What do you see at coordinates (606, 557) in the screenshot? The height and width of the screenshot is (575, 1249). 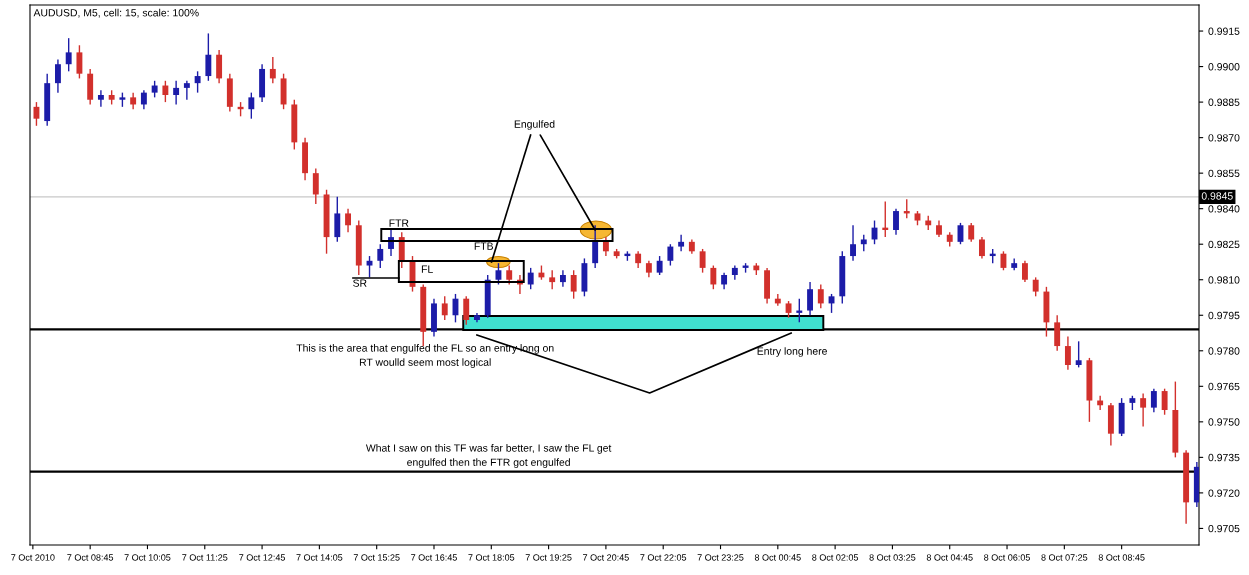 I see `x-tick-label: 7 Oct 20:45` at bounding box center [606, 557].